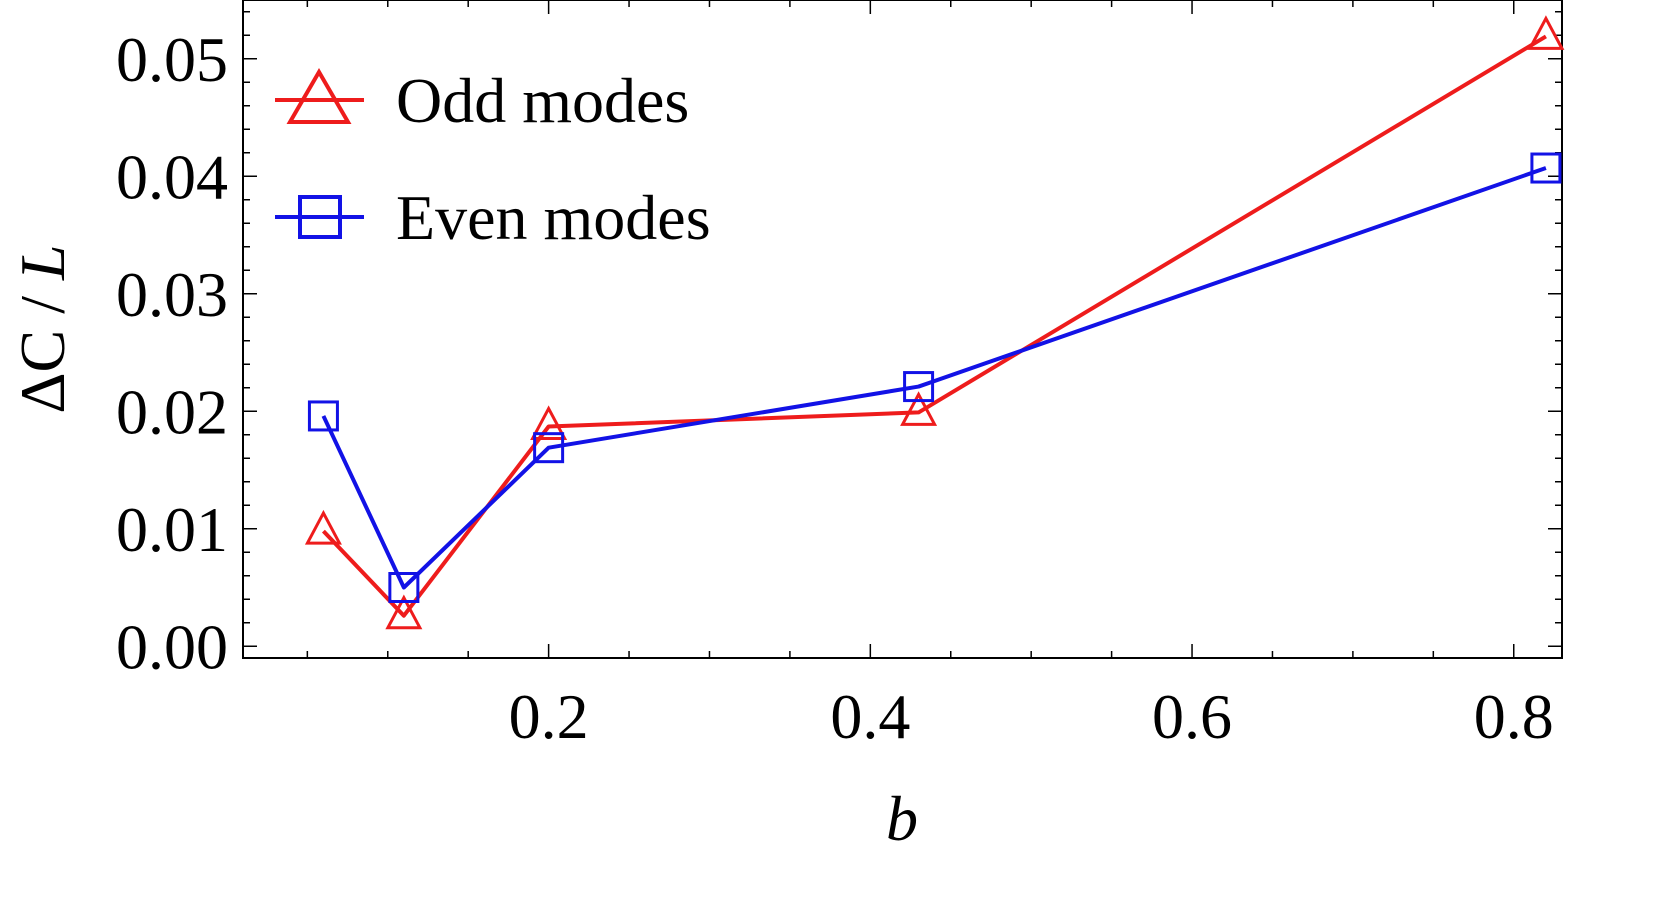  I want to click on legend-entry: Odd modes, so click(482, 100).